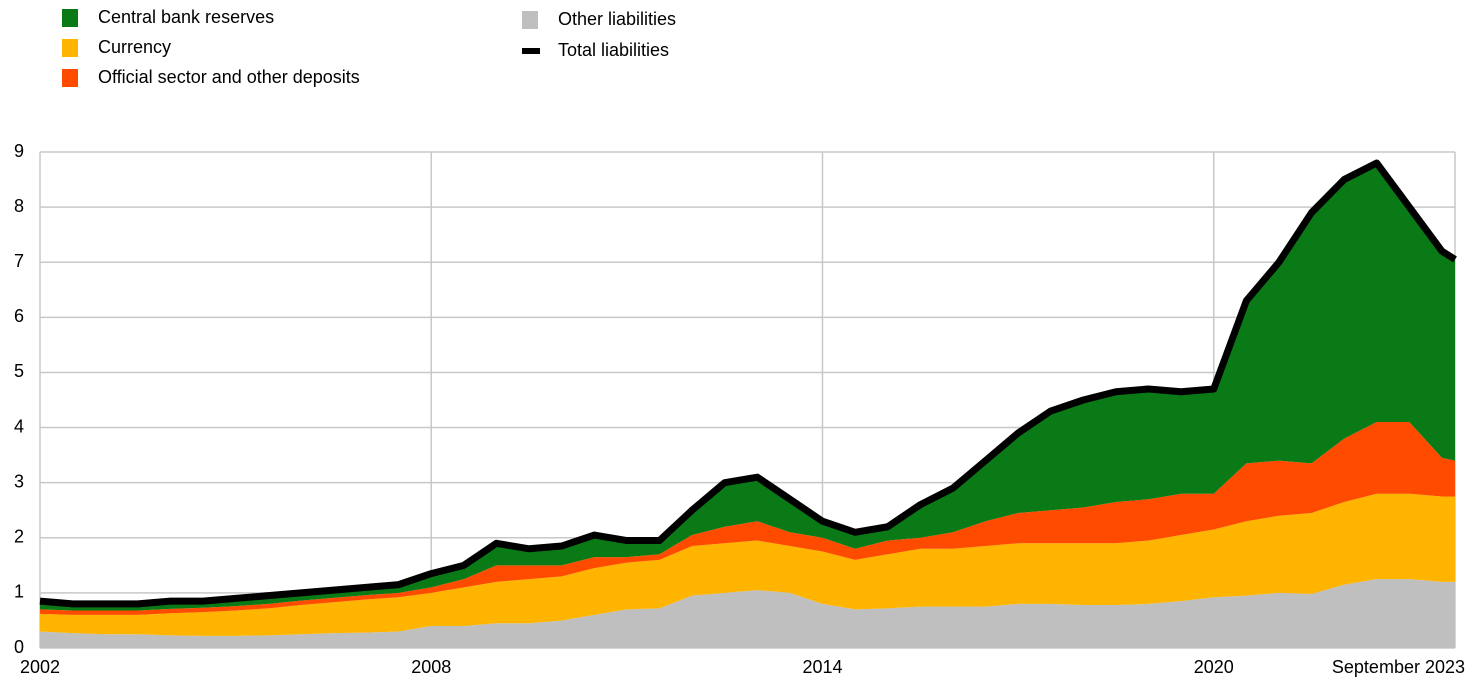  Describe the element at coordinates (1214, 667) in the screenshot. I see `x-tick-label: 2020` at that location.